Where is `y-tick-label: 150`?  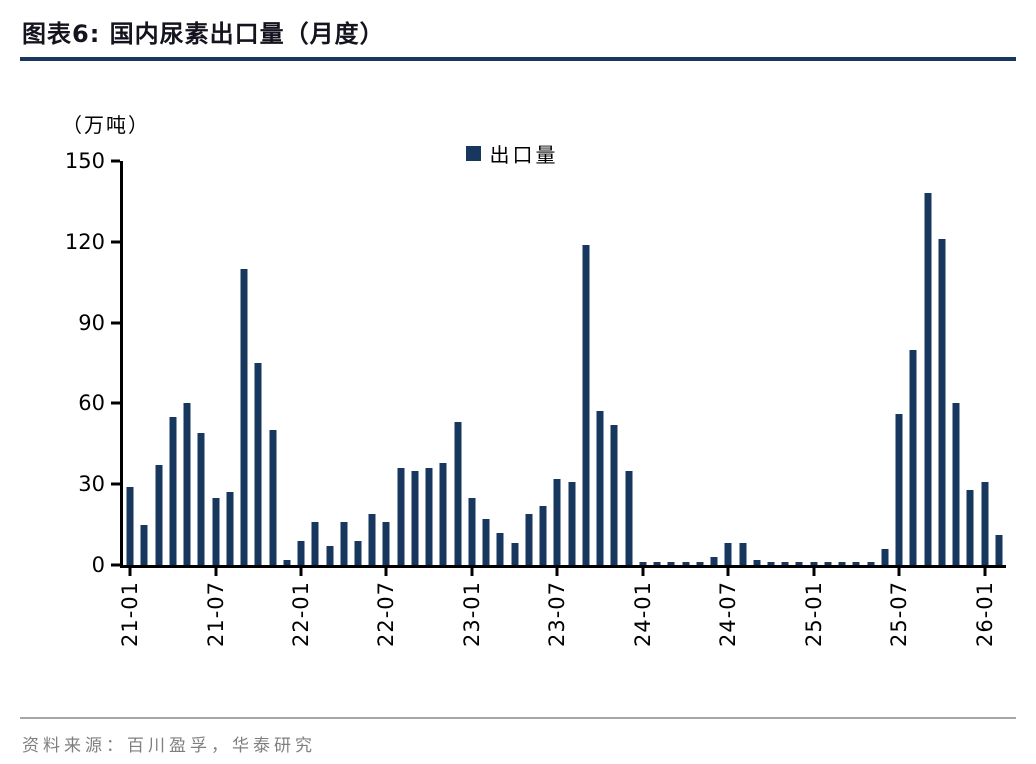
y-tick-label: 150 is located at coordinates (84, 161).